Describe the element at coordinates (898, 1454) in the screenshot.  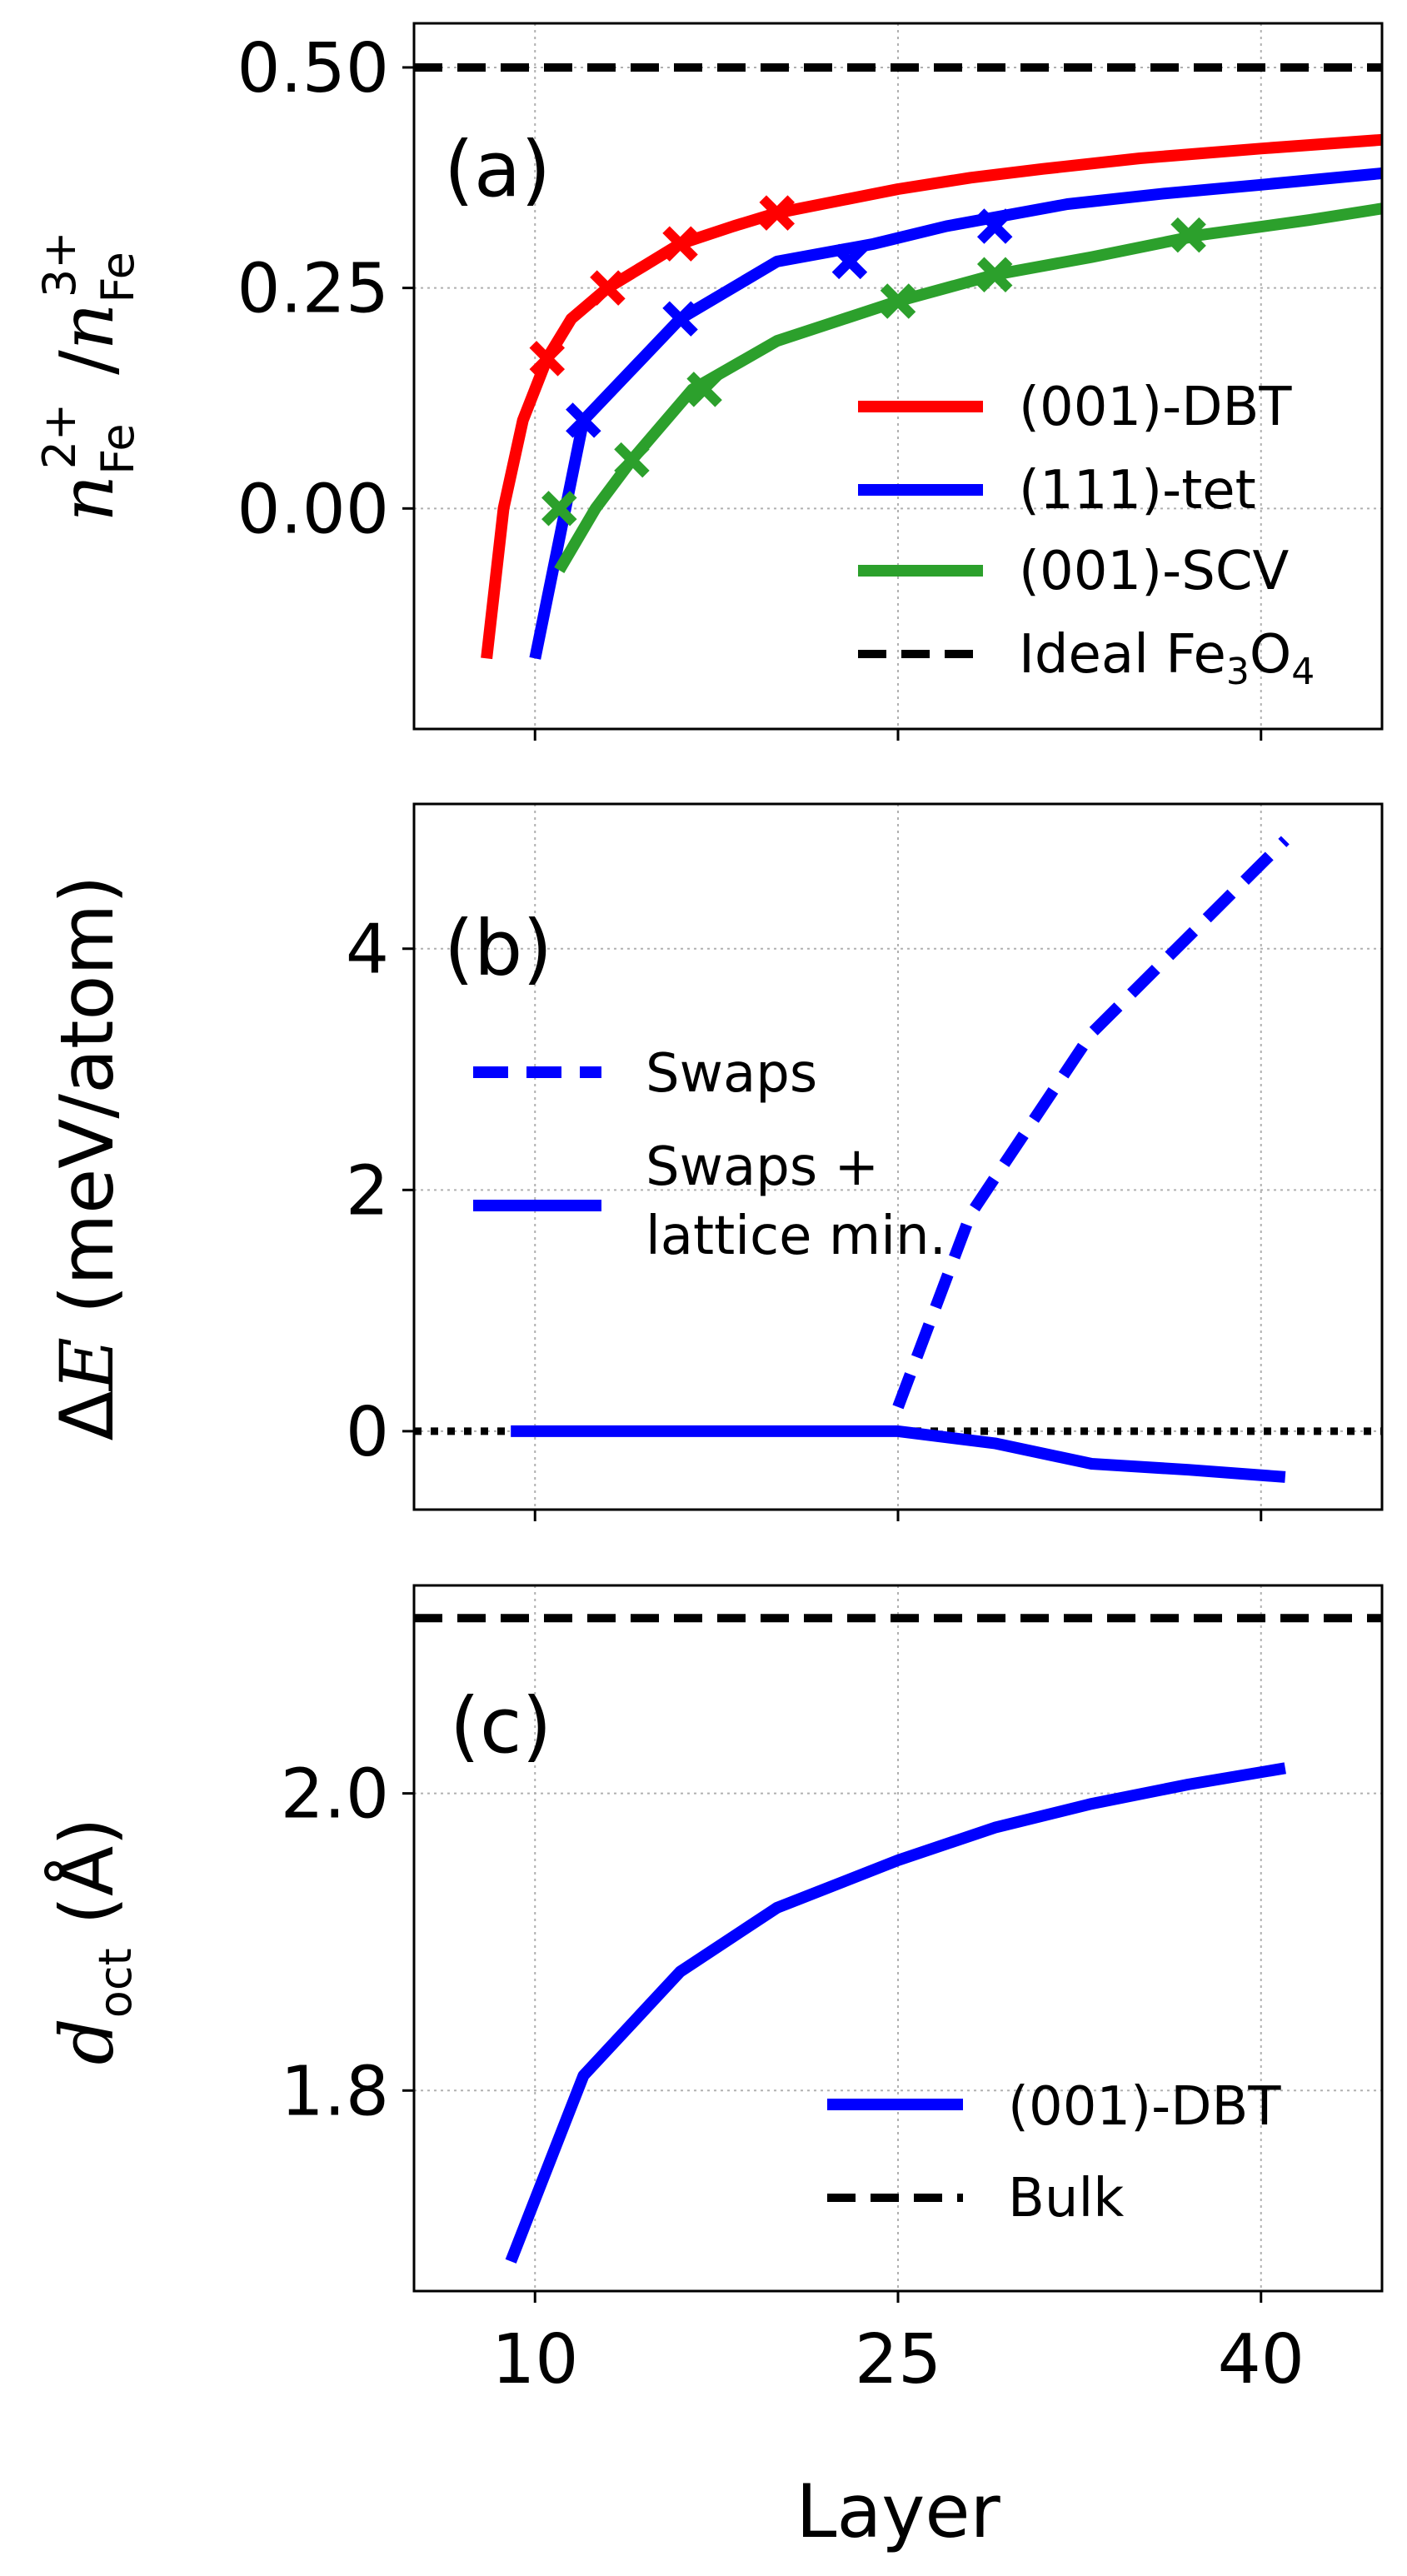
I see `series-line-swaps-lattice-min` at that location.